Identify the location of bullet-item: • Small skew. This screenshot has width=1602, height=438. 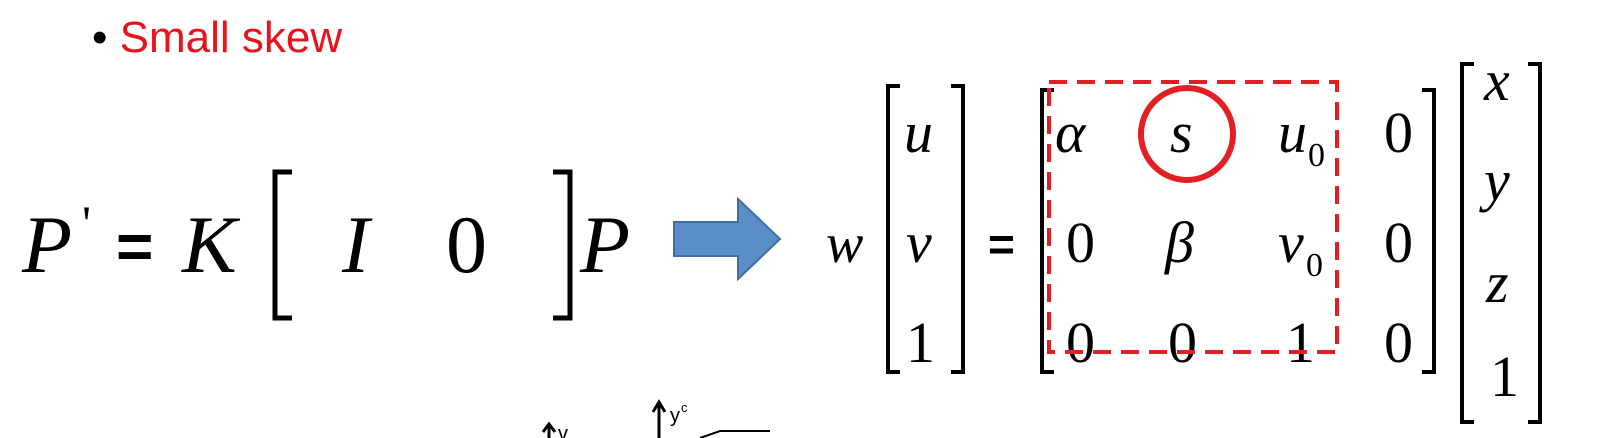
(217, 38).